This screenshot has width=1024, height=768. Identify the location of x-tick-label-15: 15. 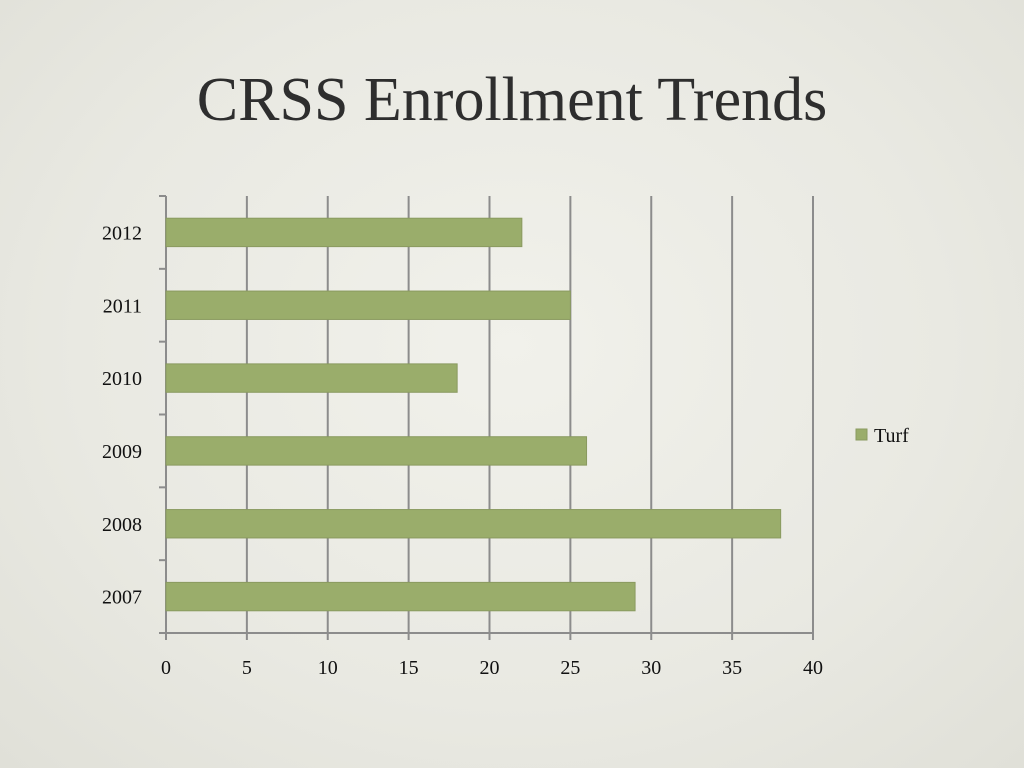
(409, 668).